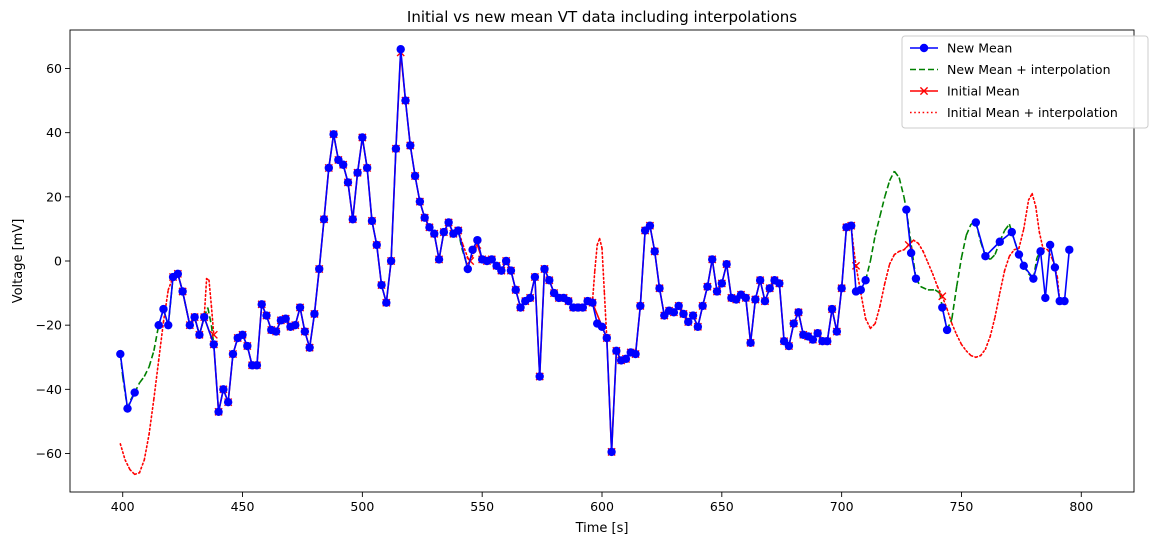  What do you see at coordinates (722, 506) in the screenshot?
I see `x-tick-label: 650` at bounding box center [722, 506].